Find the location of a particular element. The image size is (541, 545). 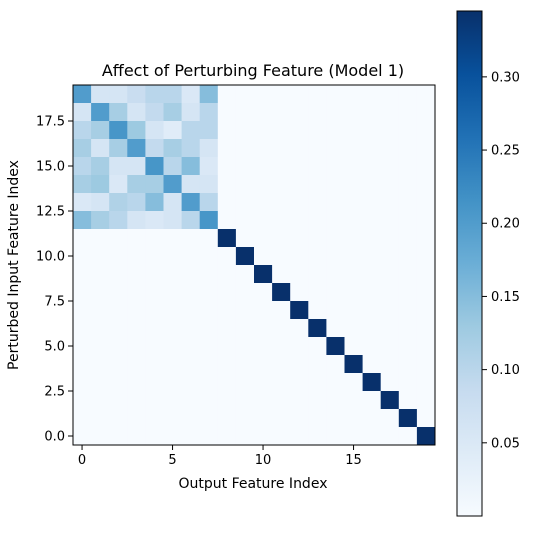

colorbar-tick-label: 0.20 is located at coordinates (505, 224).